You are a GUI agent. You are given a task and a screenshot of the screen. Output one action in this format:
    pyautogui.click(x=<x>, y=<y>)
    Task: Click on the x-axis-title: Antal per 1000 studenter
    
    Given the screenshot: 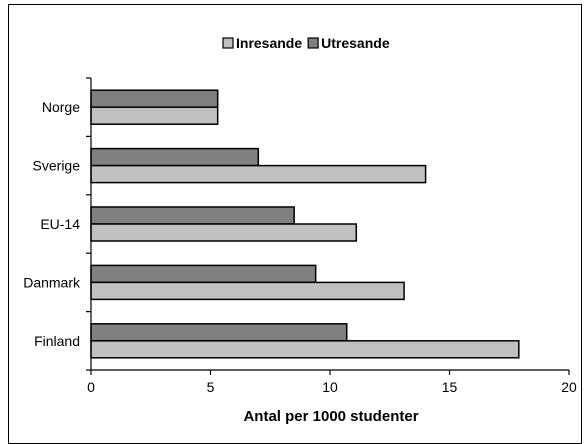 What is the action you would take?
    pyautogui.click(x=330, y=416)
    